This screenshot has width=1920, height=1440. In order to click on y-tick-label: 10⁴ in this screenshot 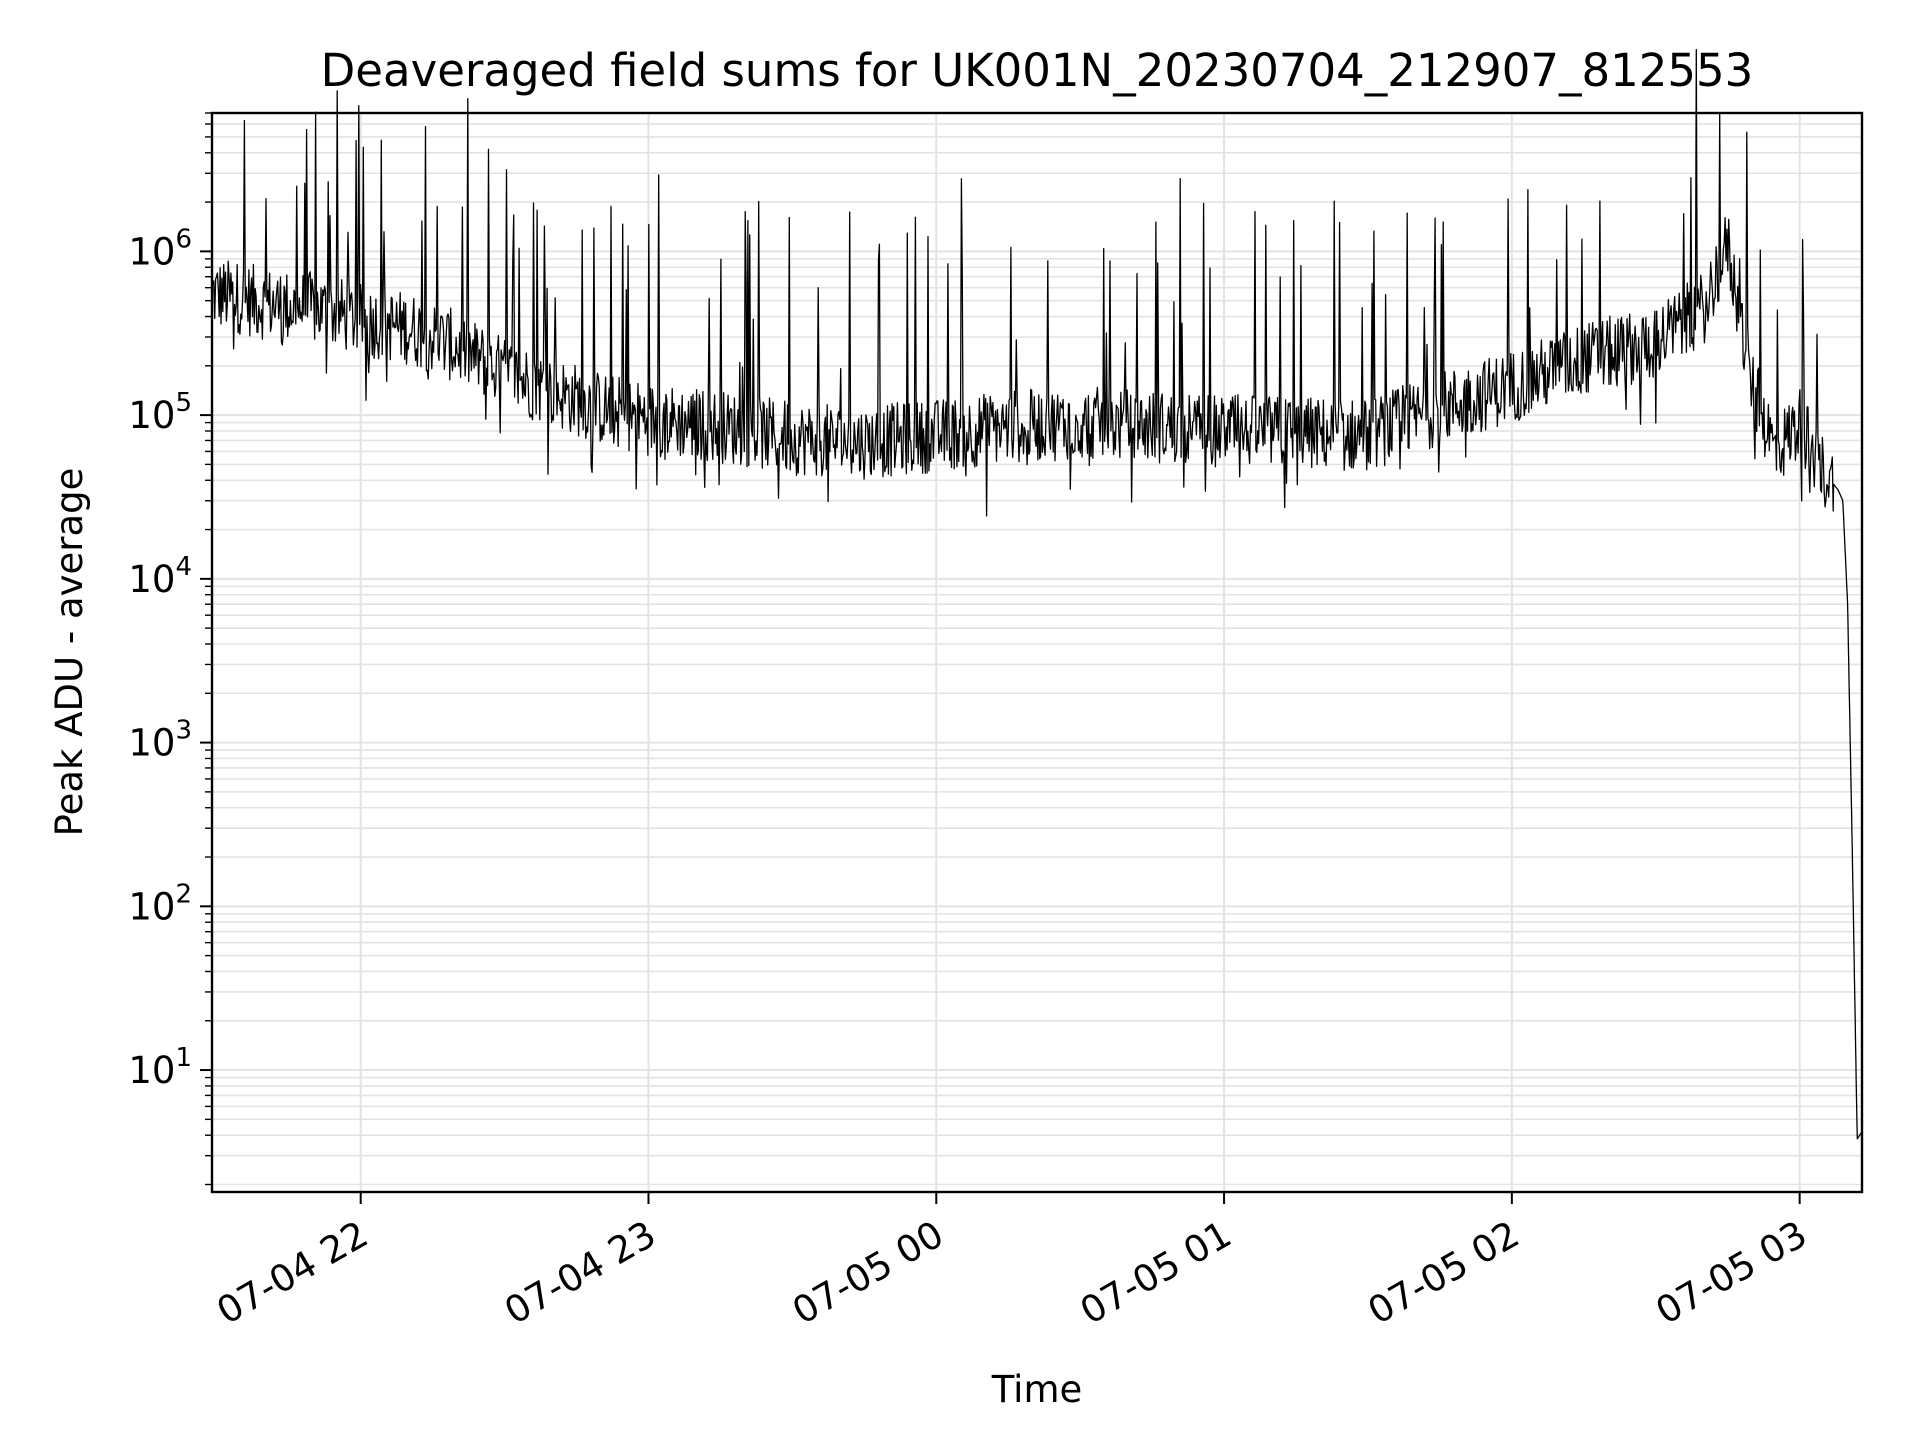, I will do `click(160, 576)`.